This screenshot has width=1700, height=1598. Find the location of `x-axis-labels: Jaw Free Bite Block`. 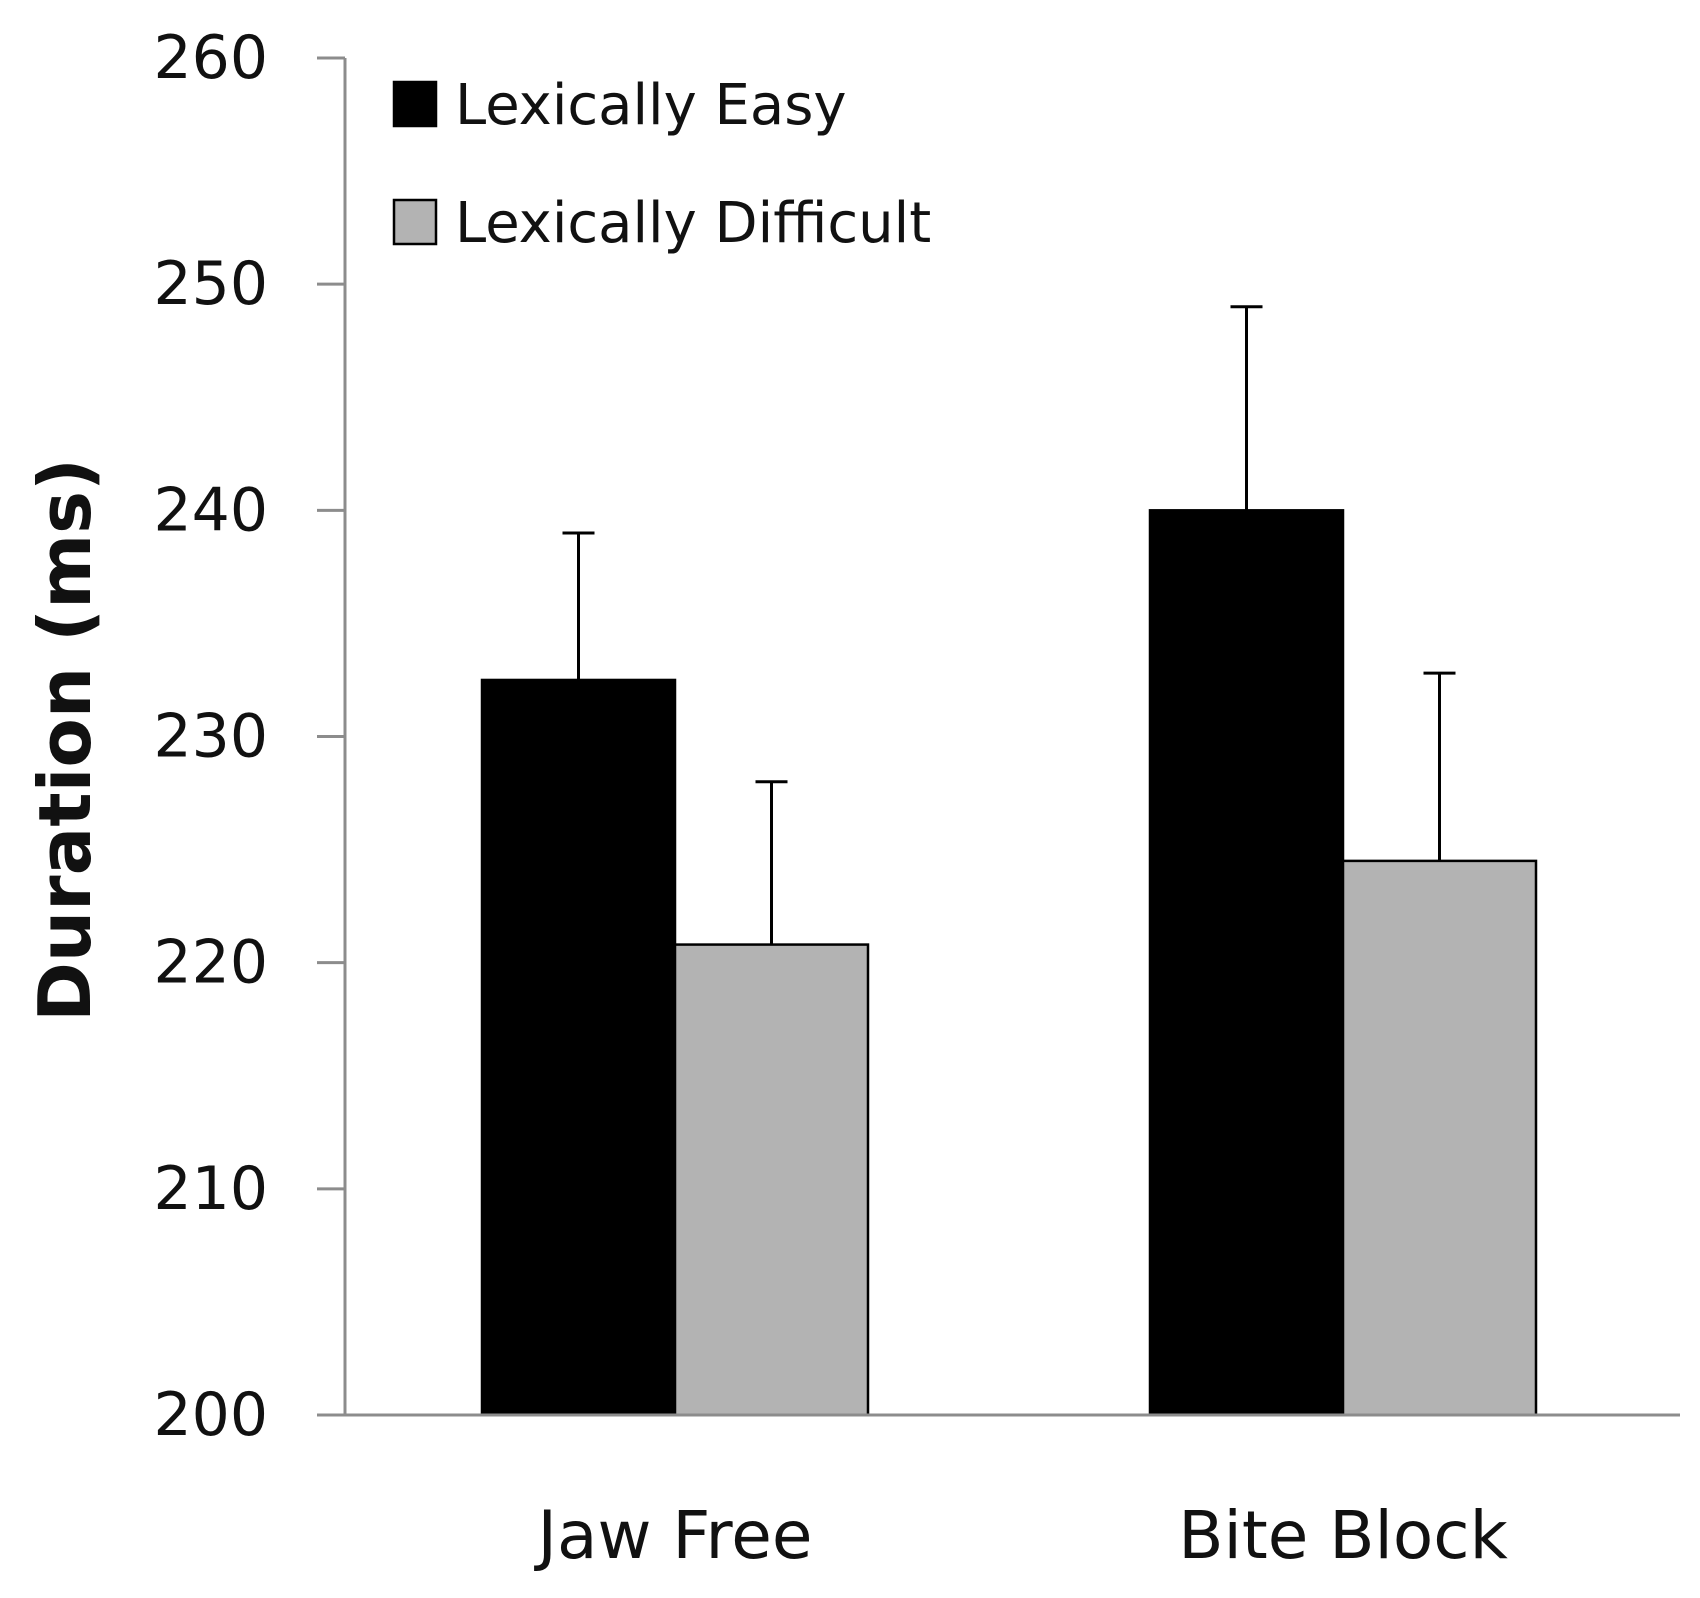

x-axis-labels: Jaw Free Bite Block is located at coordinates (1021, 1535).